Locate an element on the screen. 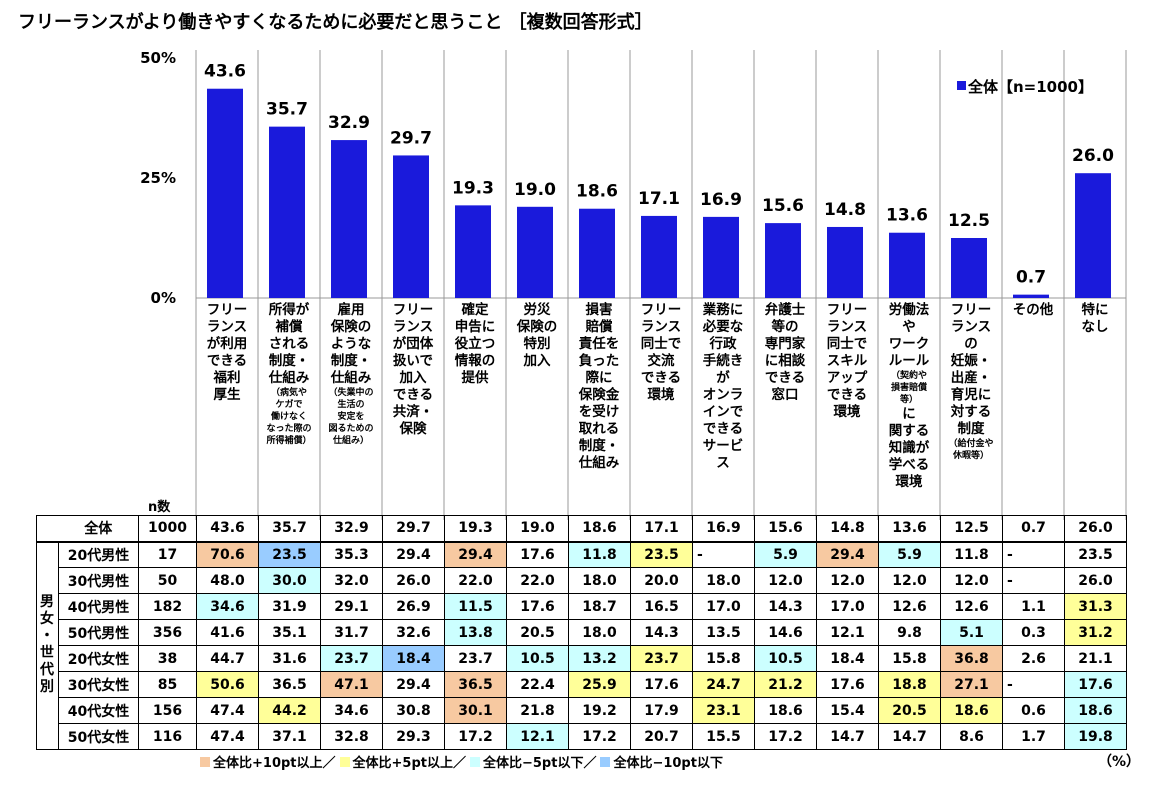 This screenshot has width=1170, height=806. chart-title: フリーランスがより働きやすくなるために必要だと思うこと ［複数回答形式］ is located at coordinates (335, 22).